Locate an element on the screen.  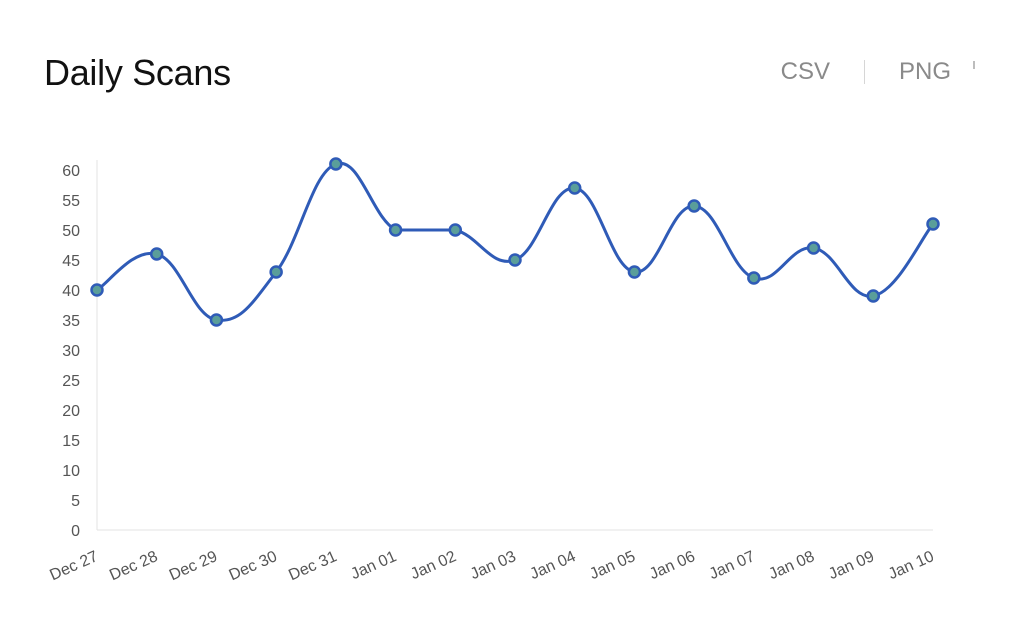
export-controls: CSV PNG is located at coordinates (866, 72).